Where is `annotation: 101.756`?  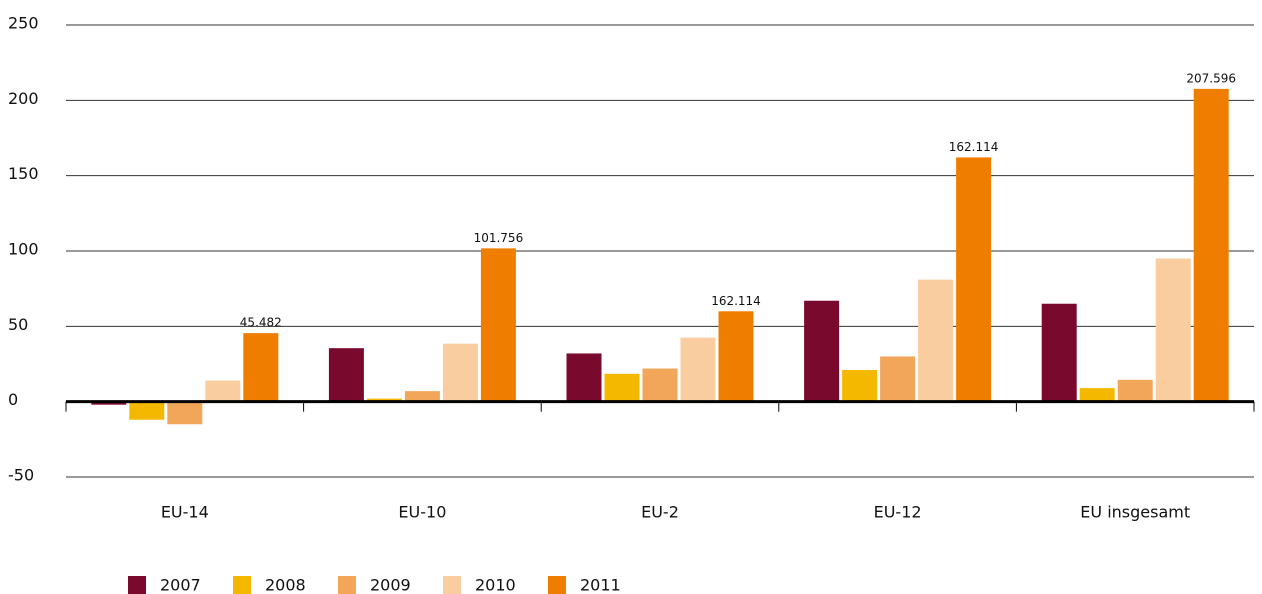
annotation: 101.756 is located at coordinates (499, 238).